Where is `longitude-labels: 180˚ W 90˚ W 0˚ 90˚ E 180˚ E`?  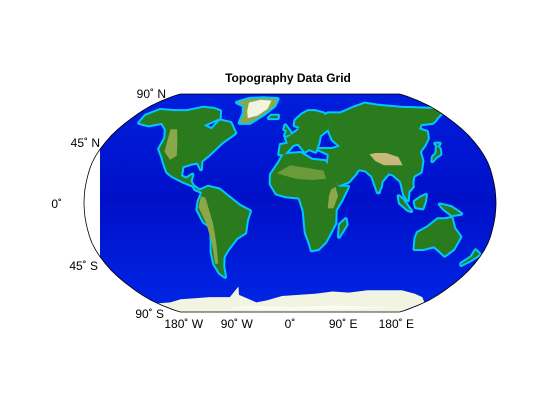 longitude-labels: 180˚ W 90˚ W 0˚ 90˚ E 180˚ E is located at coordinates (289, 324).